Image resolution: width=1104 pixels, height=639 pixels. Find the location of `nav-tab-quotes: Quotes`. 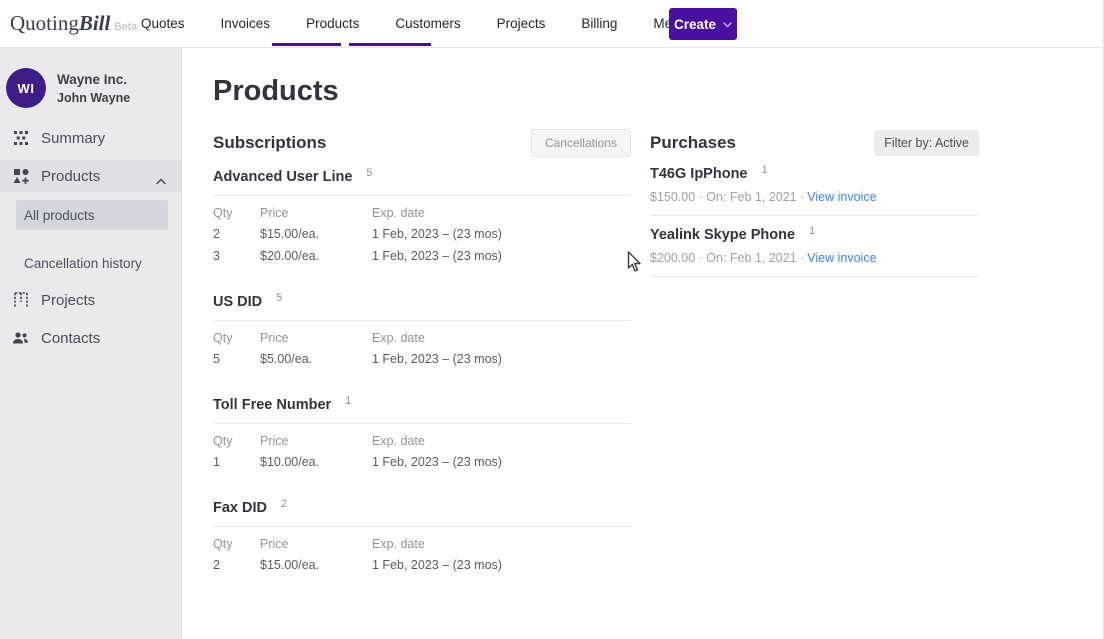

nav-tab-quotes: Quotes is located at coordinates (163, 23).